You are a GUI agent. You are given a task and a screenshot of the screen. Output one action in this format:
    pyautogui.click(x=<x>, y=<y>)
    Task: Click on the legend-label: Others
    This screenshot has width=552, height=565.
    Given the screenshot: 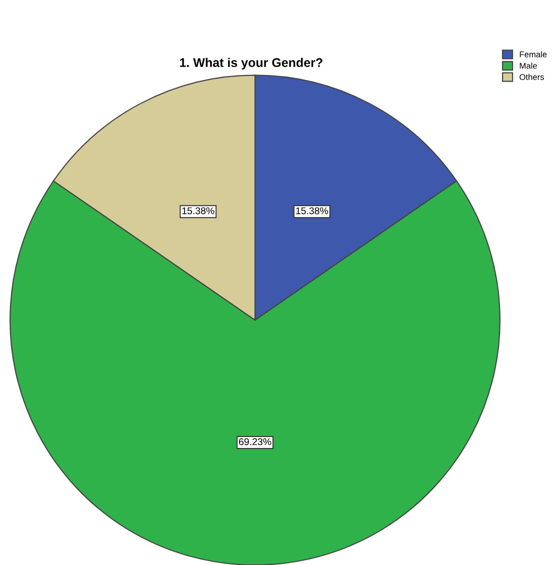 What is the action you would take?
    pyautogui.click(x=532, y=77)
    